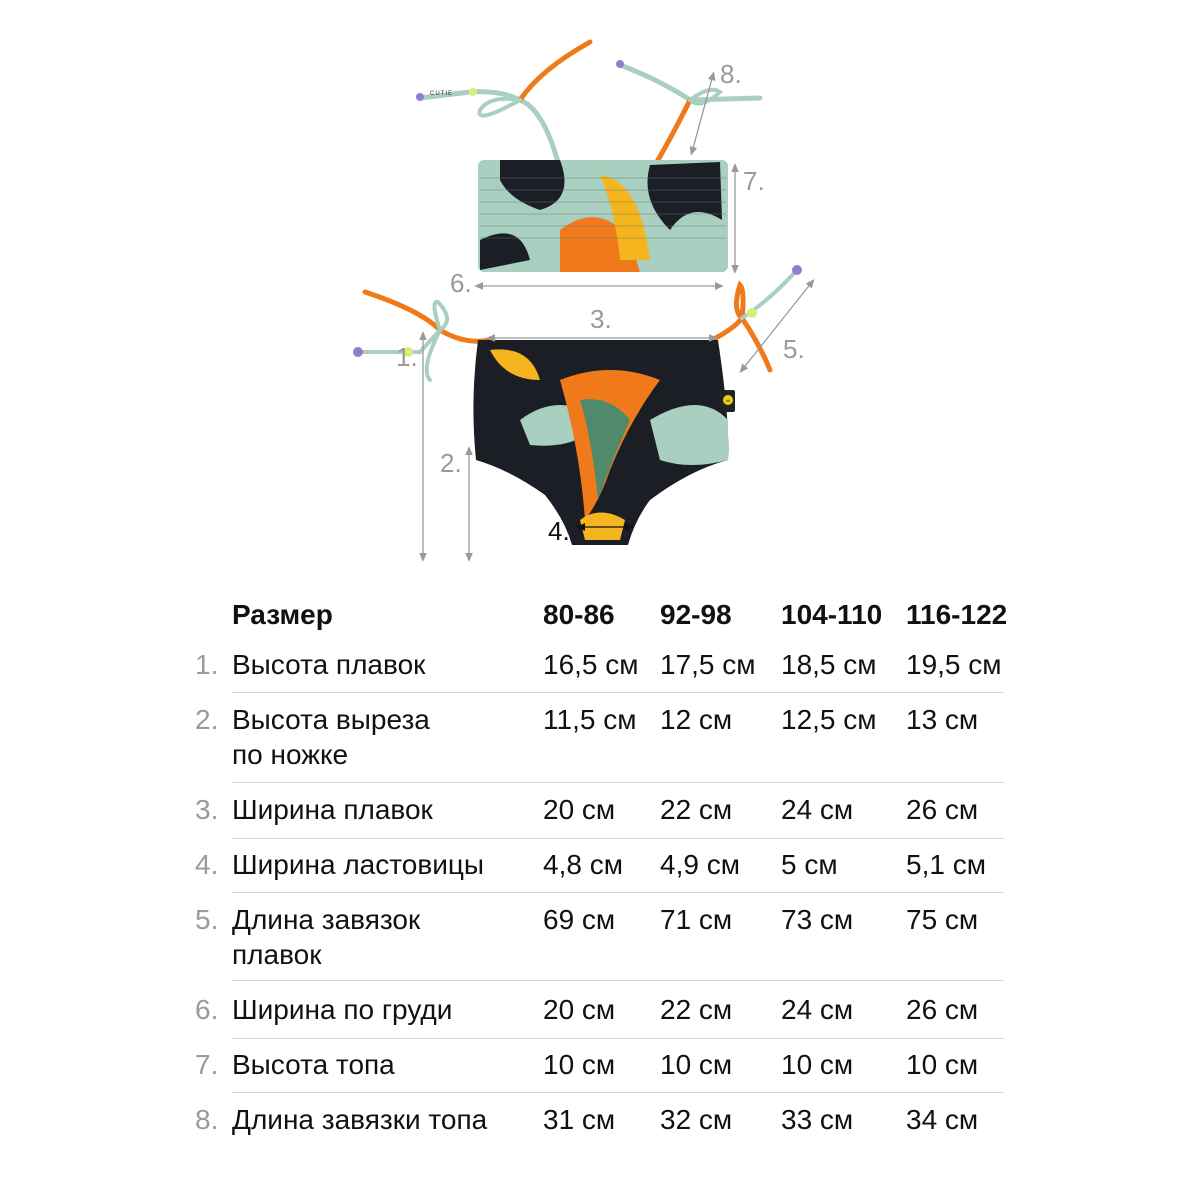 The image size is (1200, 1200). What do you see at coordinates (207, 1064) in the screenshot?
I see `row-number: 7.` at bounding box center [207, 1064].